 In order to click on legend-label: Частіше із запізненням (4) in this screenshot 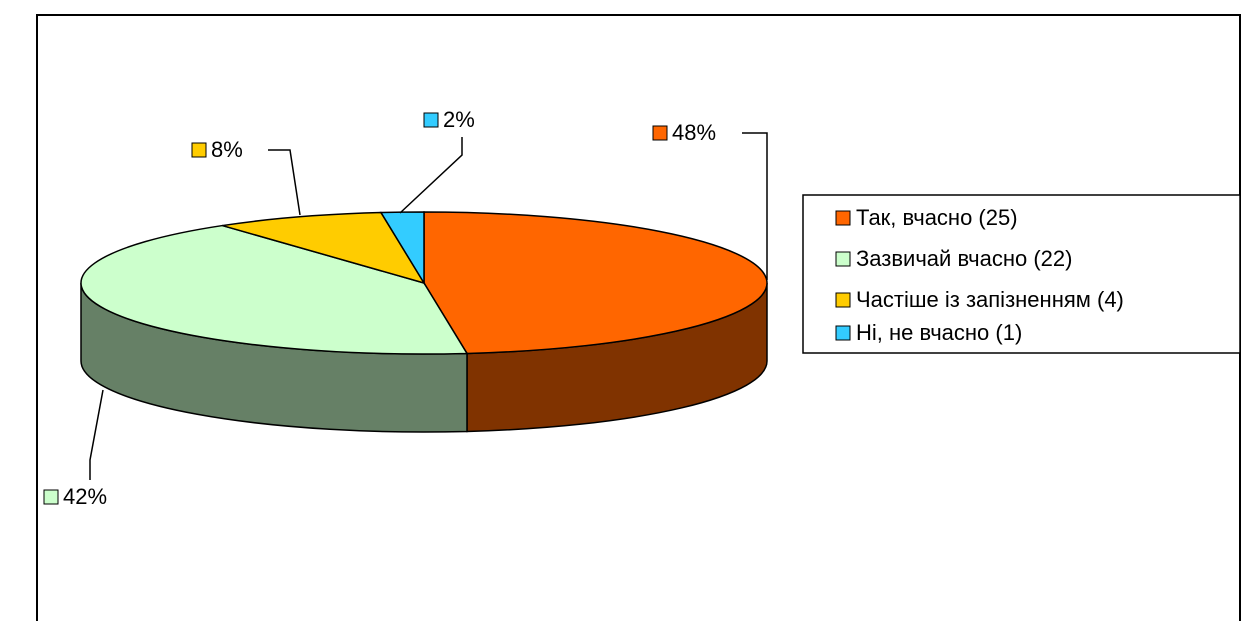, I will do `click(990, 299)`.